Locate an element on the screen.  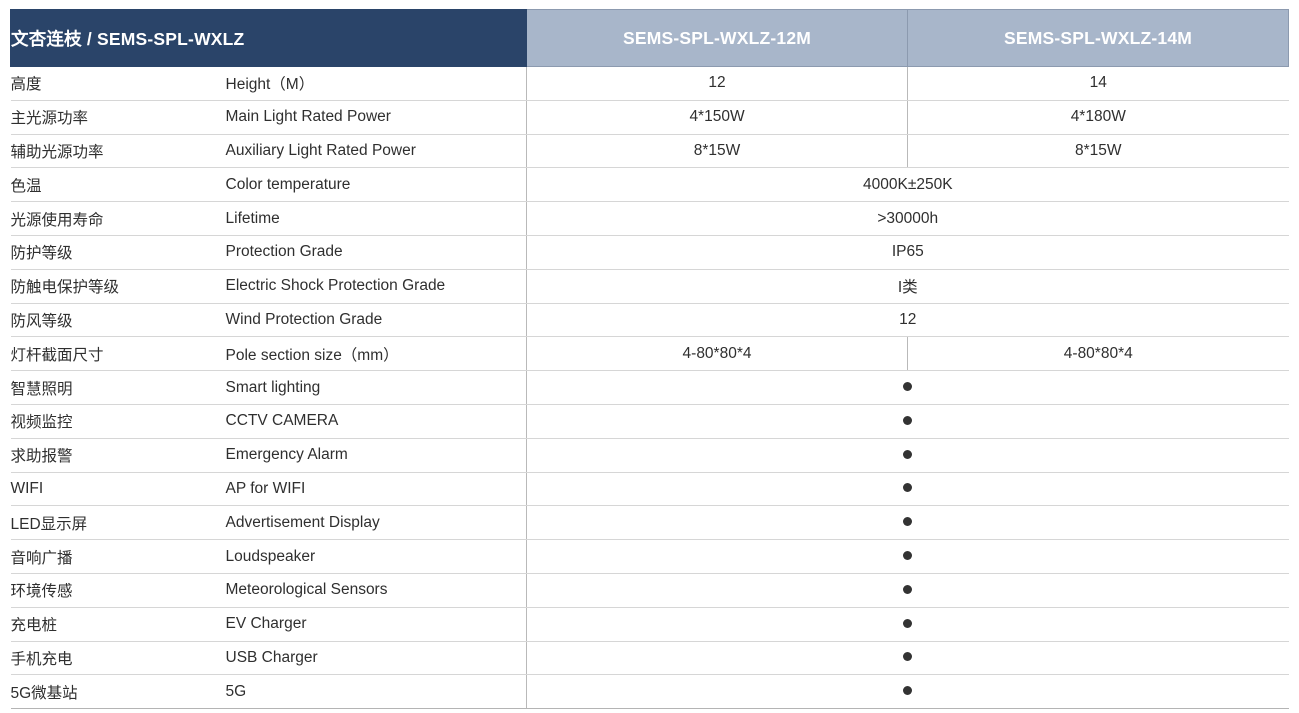
spec-label-cn: 高度 is located at coordinates (118, 83).